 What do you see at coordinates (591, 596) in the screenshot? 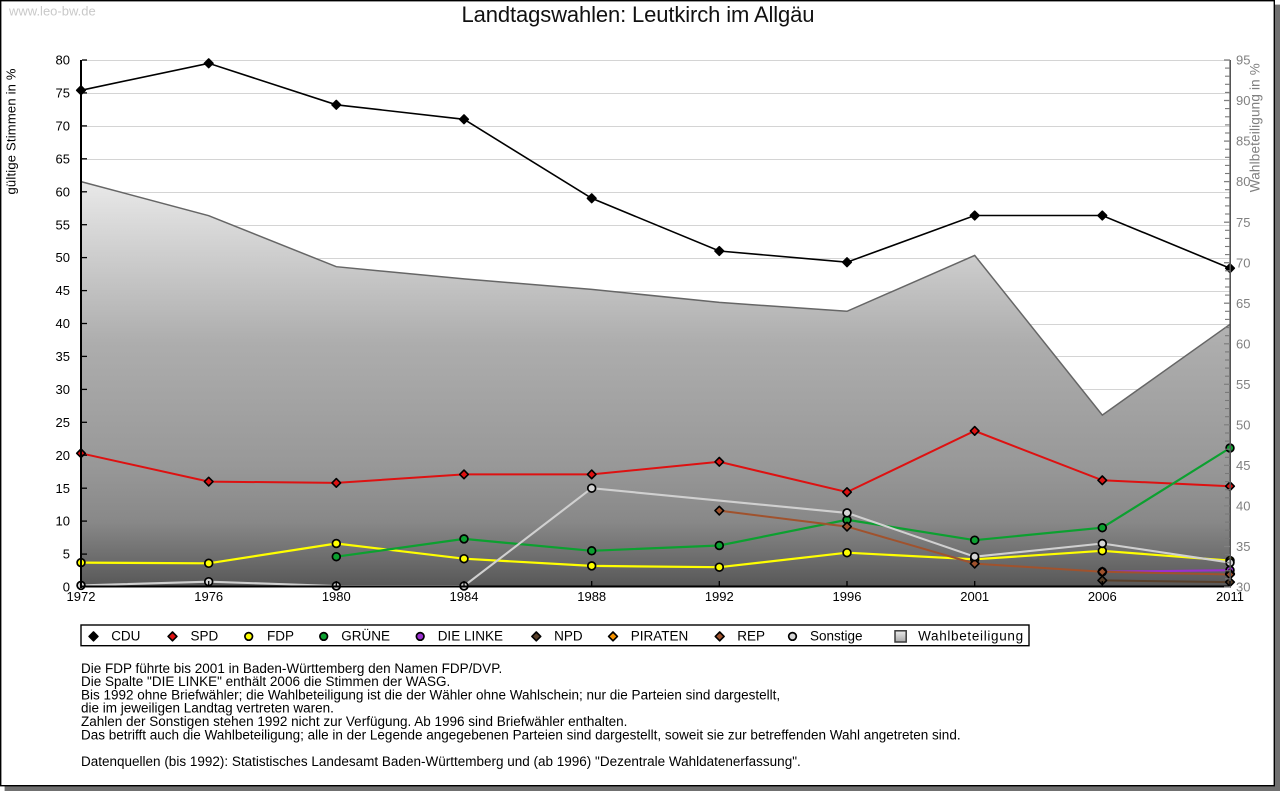
I see `svg-text: 1988` at bounding box center [591, 596].